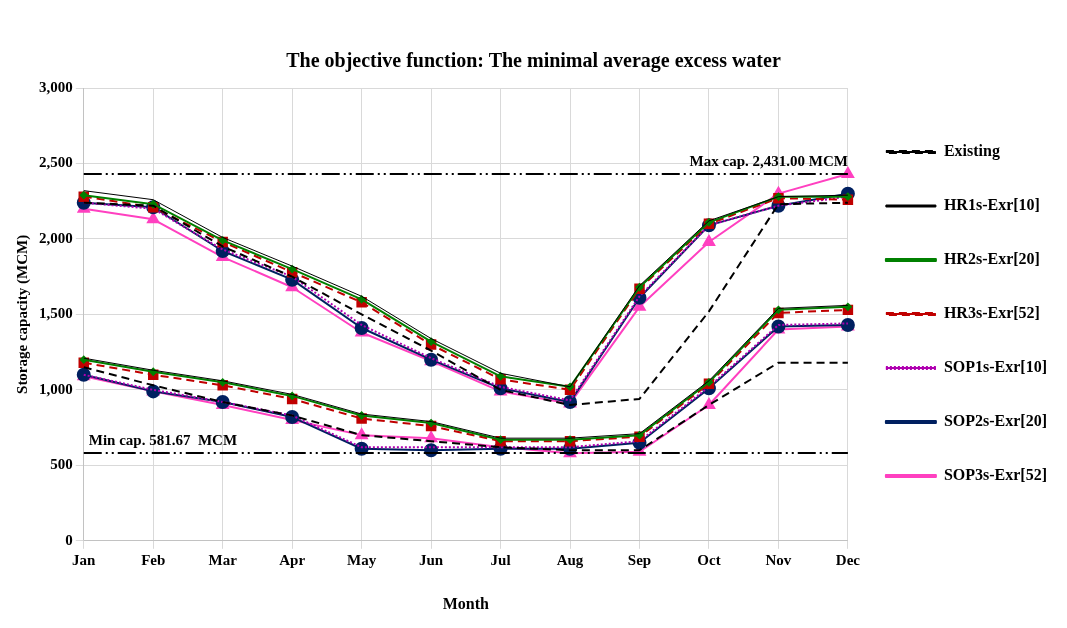 The width and height of the screenshot is (1067, 628). Describe the element at coordinates (56, 162) in the screenshot. I see `y-tick-label: 2,500` at that location.